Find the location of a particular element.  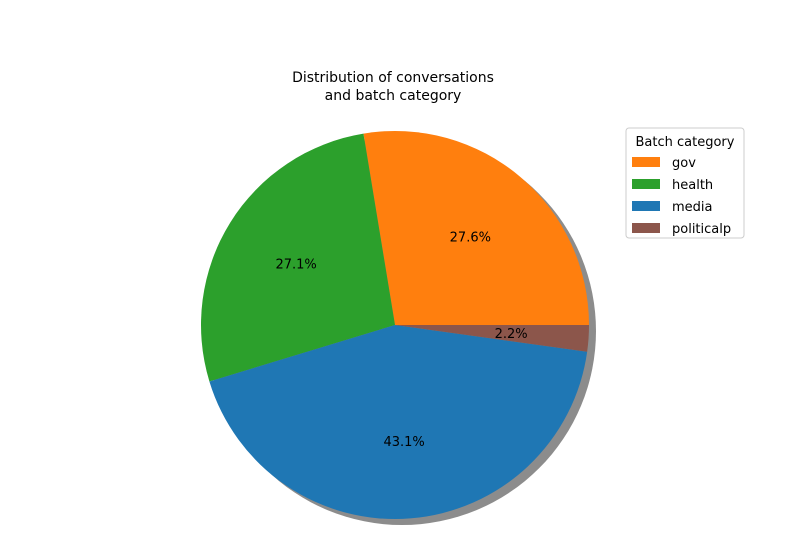

legend-label-media: media is located at coordinates (692, 207).